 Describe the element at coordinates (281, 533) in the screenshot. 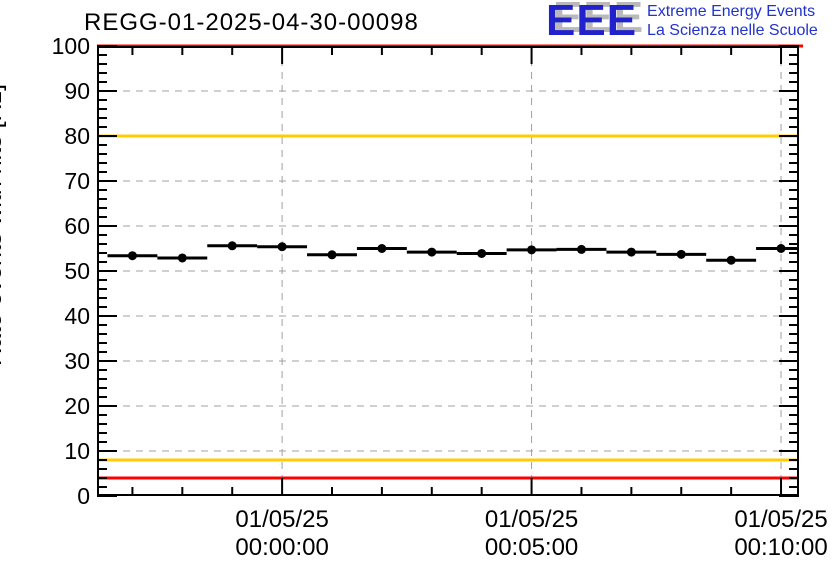

I see `x-tick-label: 01/05/25 00:00:00` at that location.